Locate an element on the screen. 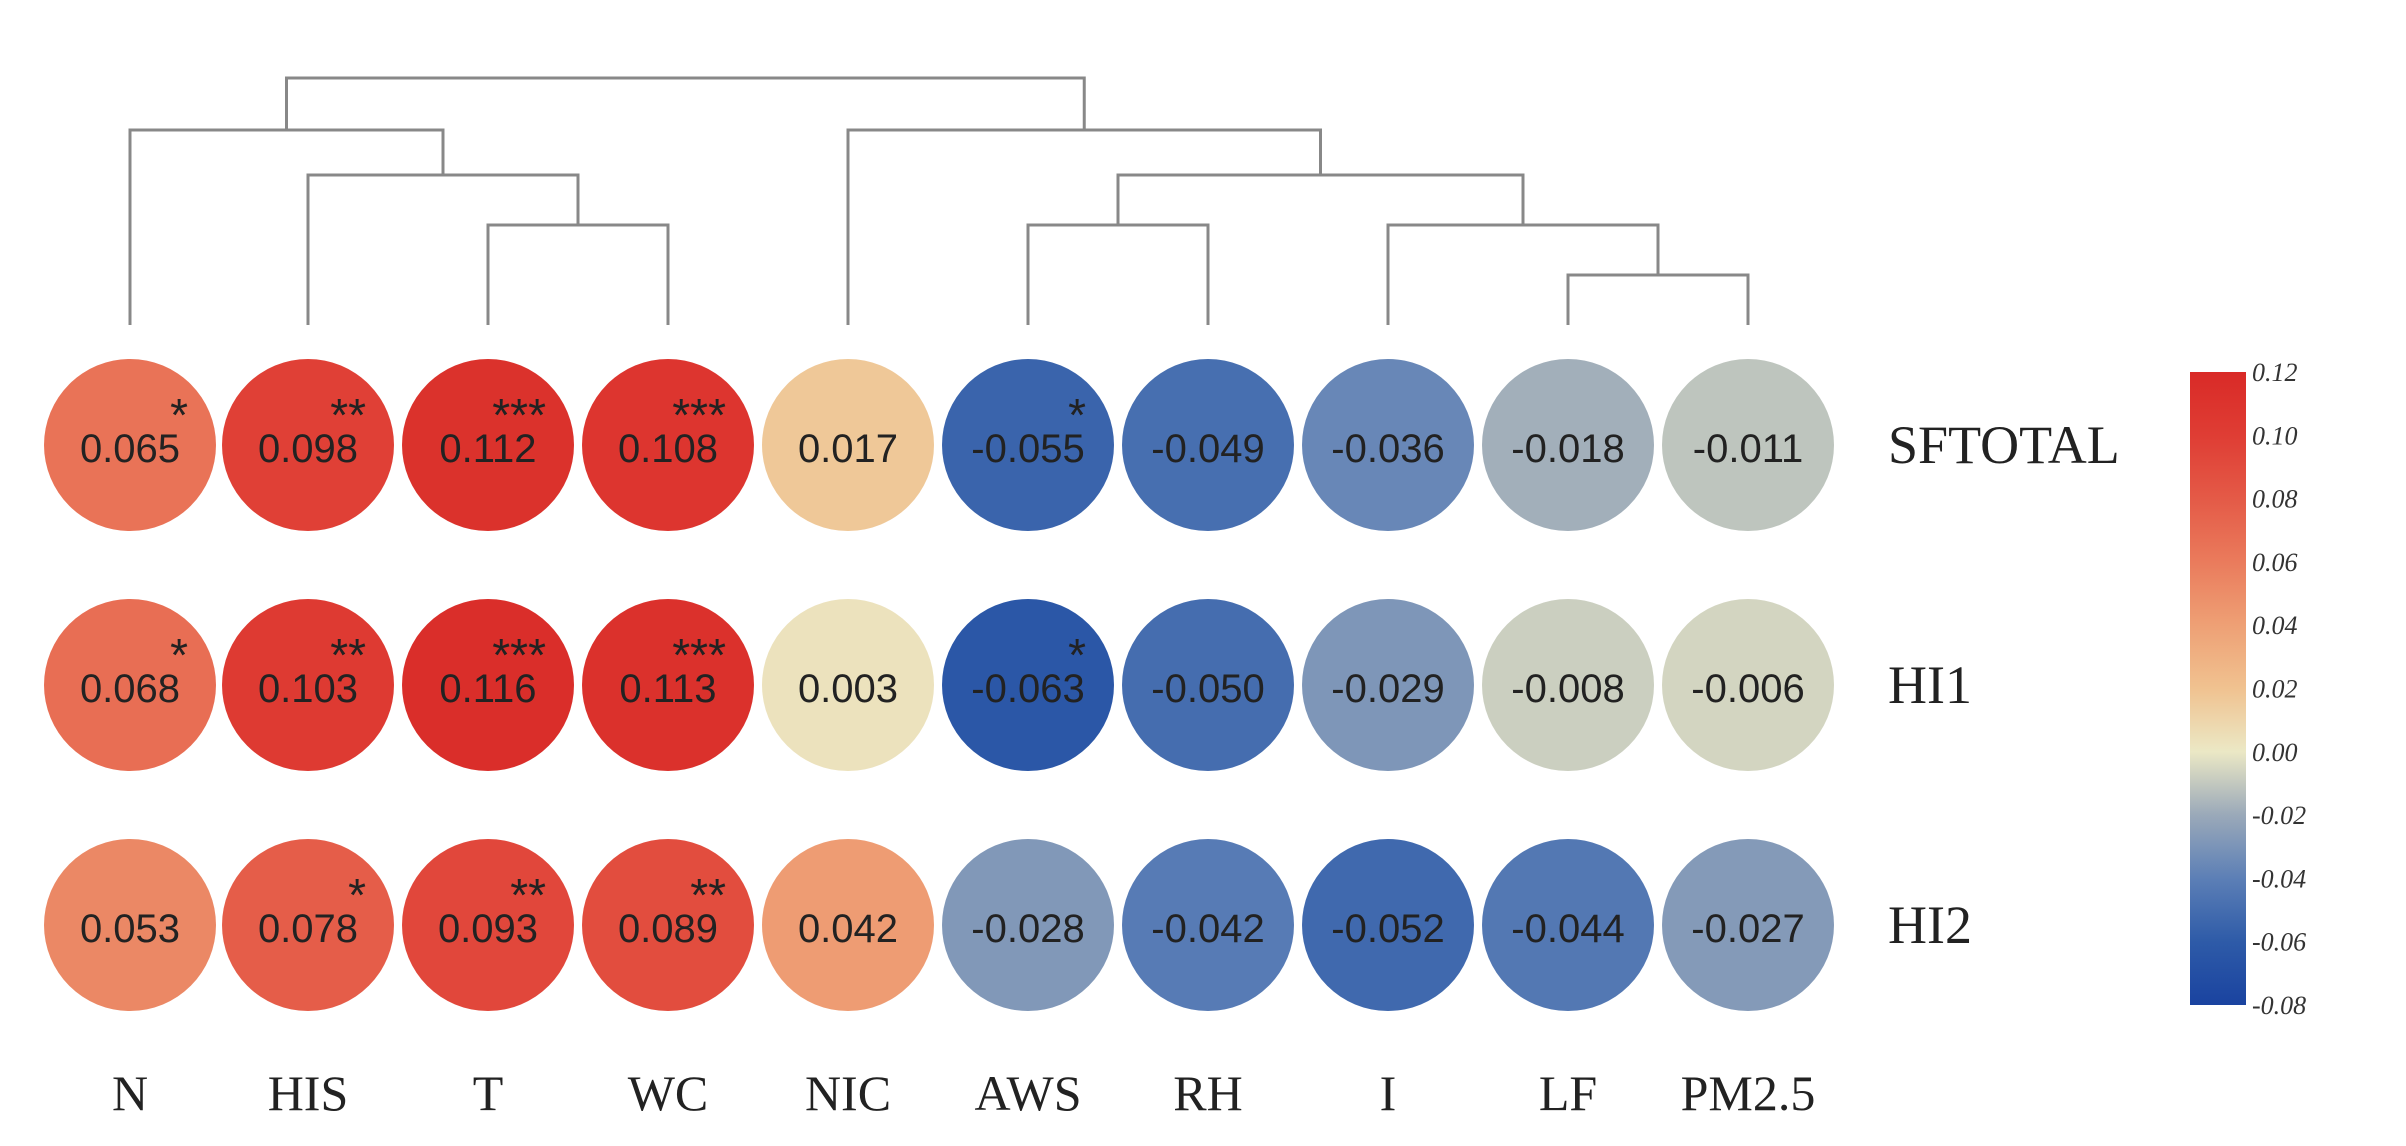 The height and width of the screenshot is (1146, 2406). cell-hi2-i is located at coordinates (1388, 925).